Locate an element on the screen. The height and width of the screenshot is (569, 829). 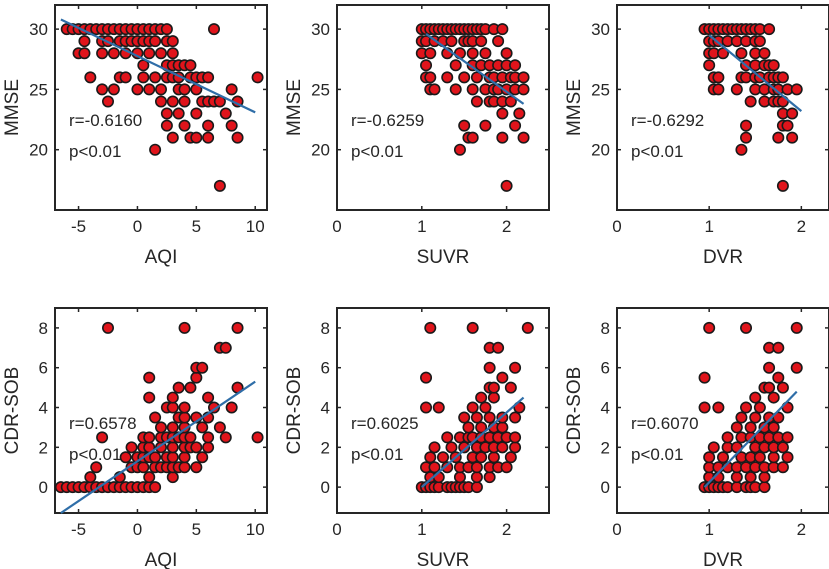
y-tick-label: 6 is located at coordinates (43, 368).